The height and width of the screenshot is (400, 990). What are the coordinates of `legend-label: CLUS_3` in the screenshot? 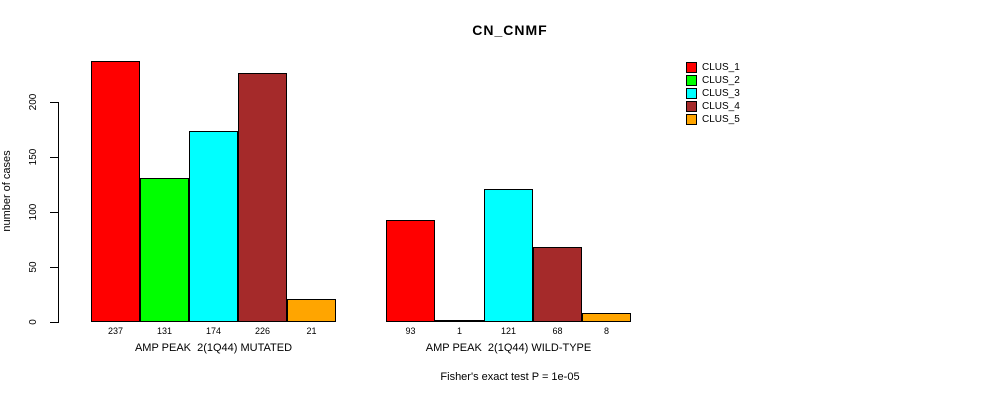 It's located at (721, 93).